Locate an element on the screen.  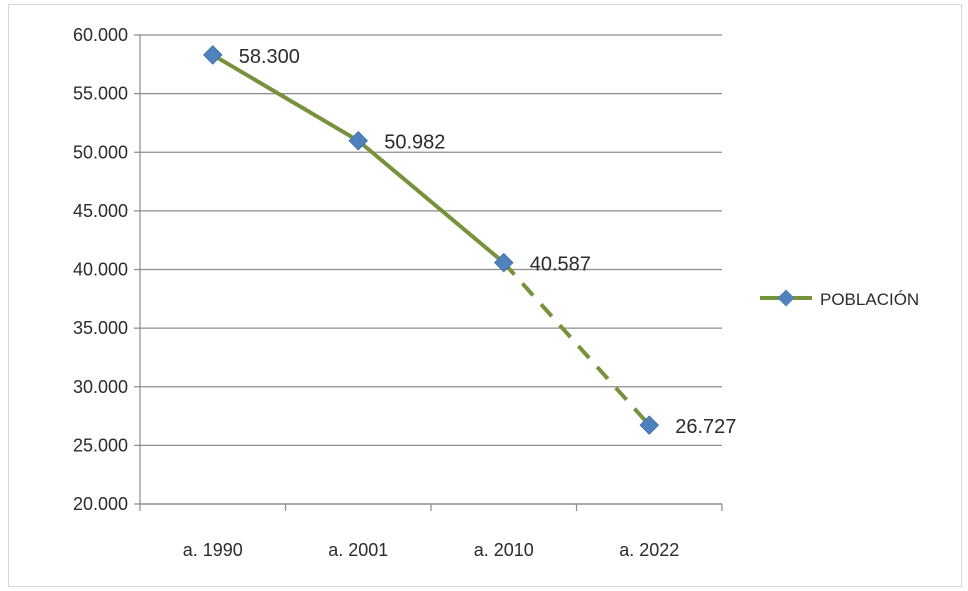
data-label: 58.300 is located at coordinates (269, 57).